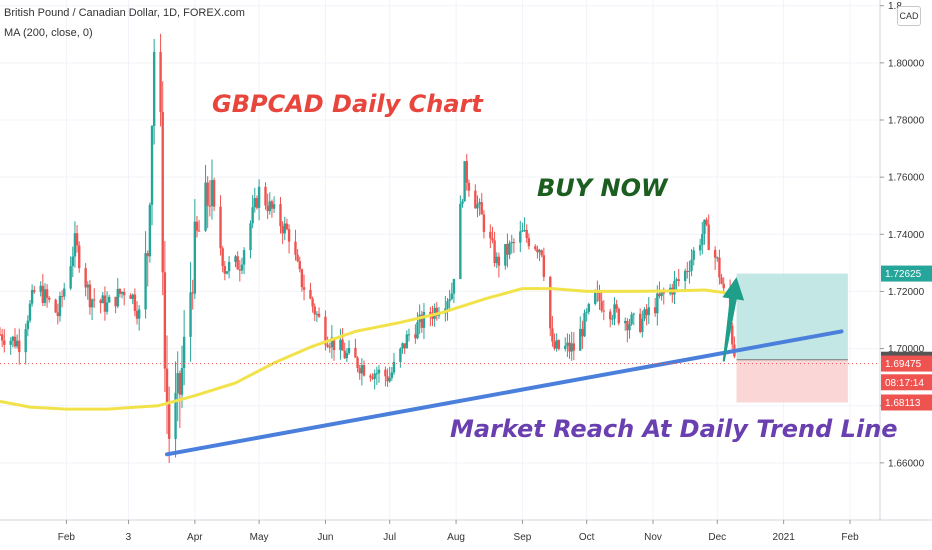  Describe the element at coordinates (906, 463) in the screenshot. I see `price-tick-label: 1.66000` at that location.